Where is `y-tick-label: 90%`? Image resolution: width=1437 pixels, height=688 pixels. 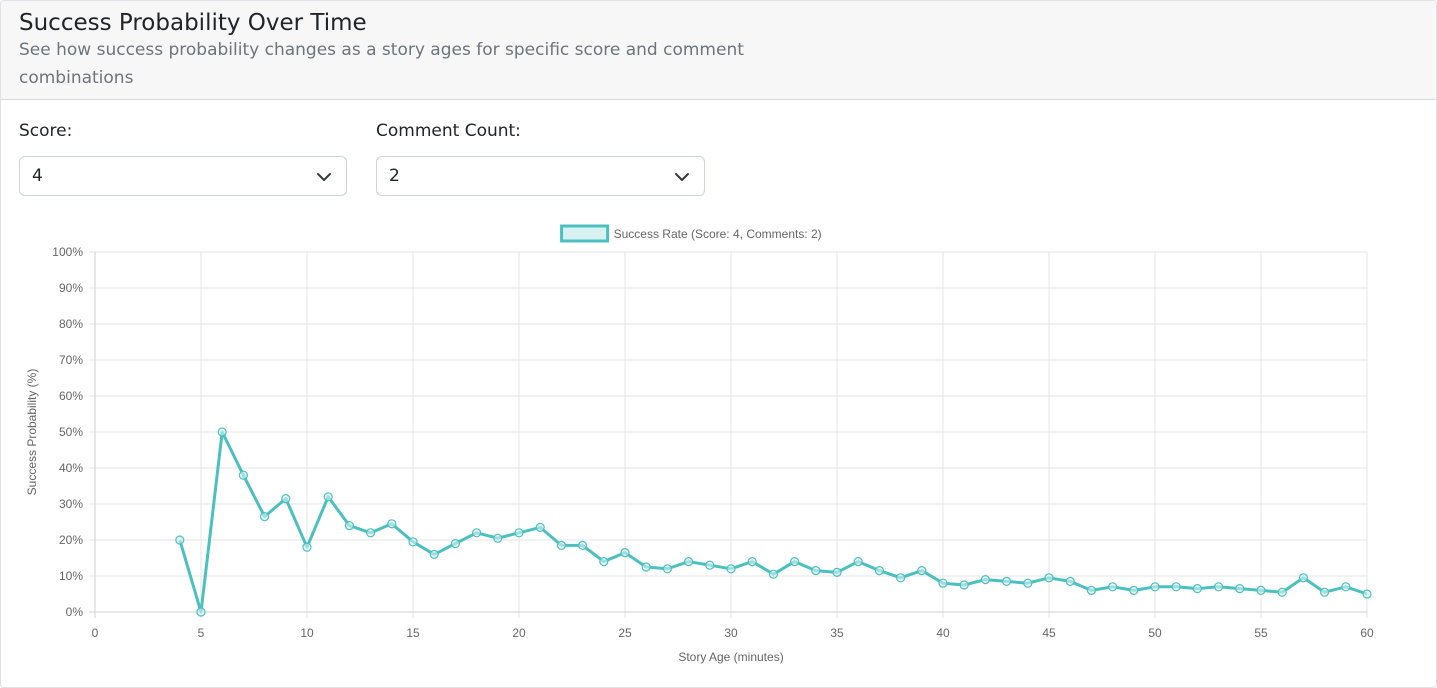
y-tick-label: 90% is located at coordinates (71, 288).